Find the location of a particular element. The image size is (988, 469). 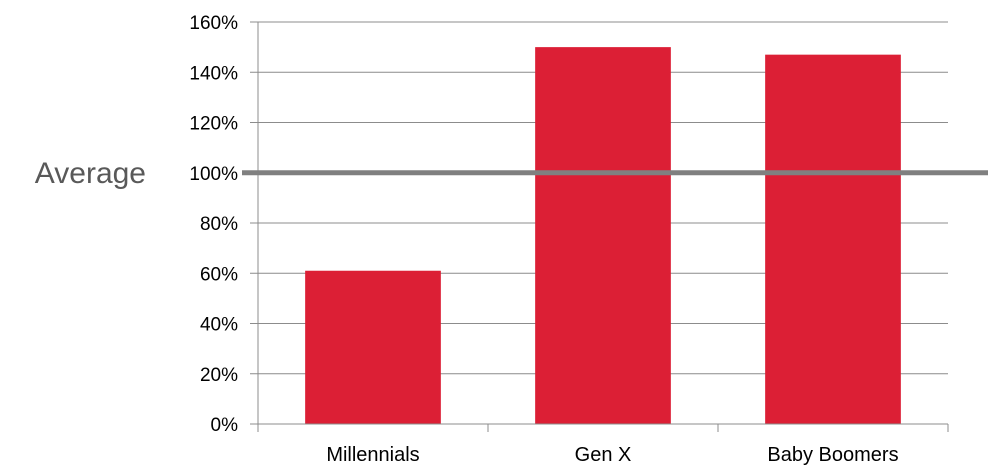

category-label: Baby Boomers is located at coordinates (832, 455).